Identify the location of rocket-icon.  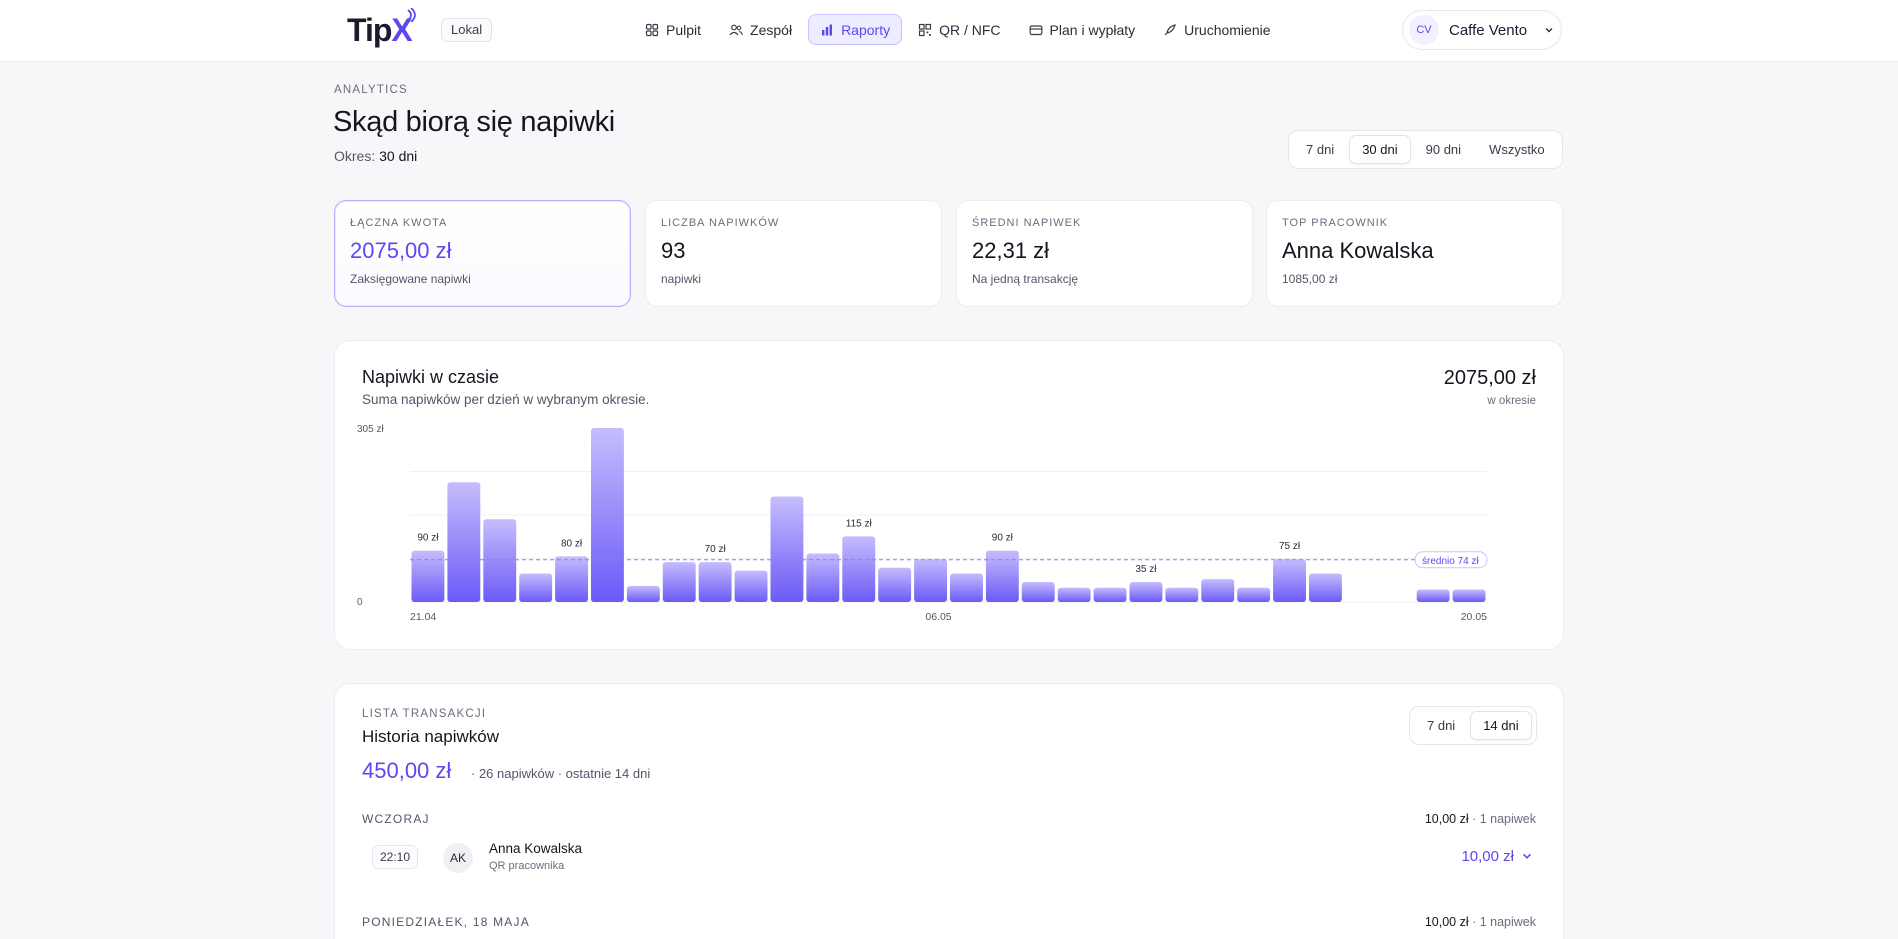
(1170, 29).